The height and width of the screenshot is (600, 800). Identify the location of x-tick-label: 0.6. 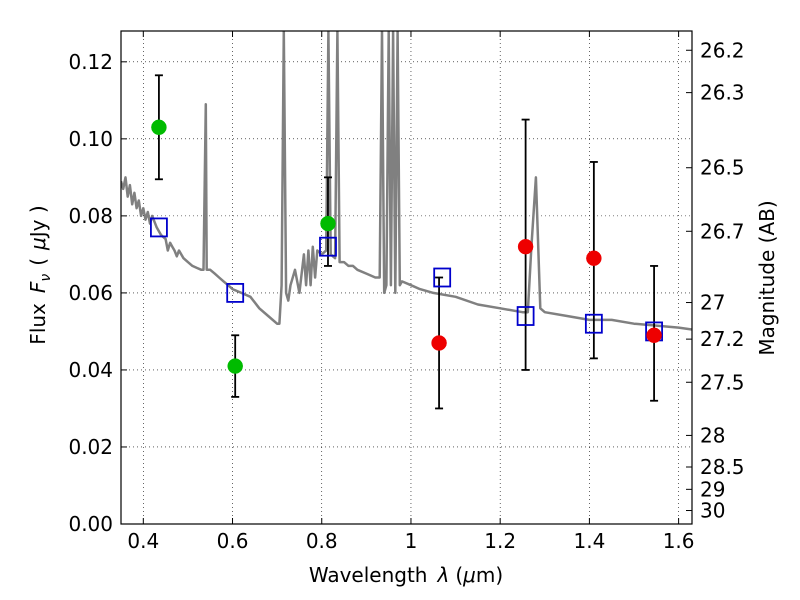
(233, 541).